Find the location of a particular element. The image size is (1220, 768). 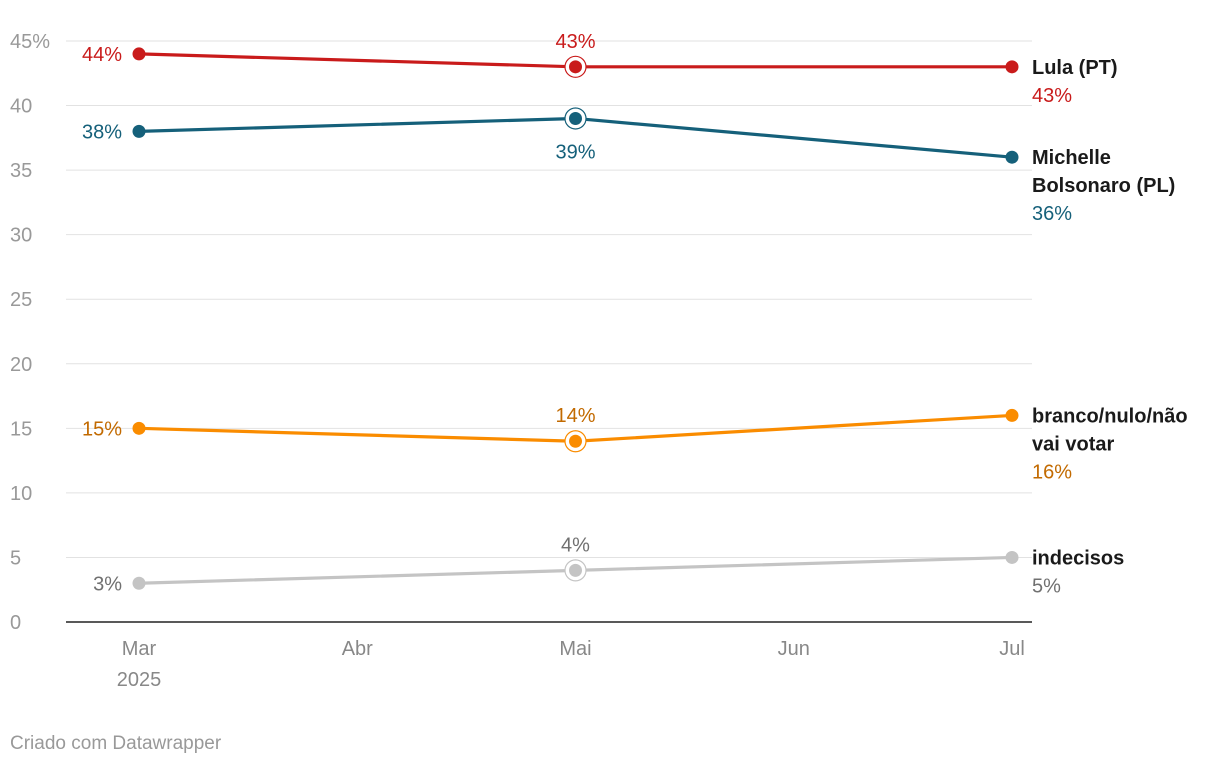

series-name-label: indecisos is located at coordinates (1078, 558).